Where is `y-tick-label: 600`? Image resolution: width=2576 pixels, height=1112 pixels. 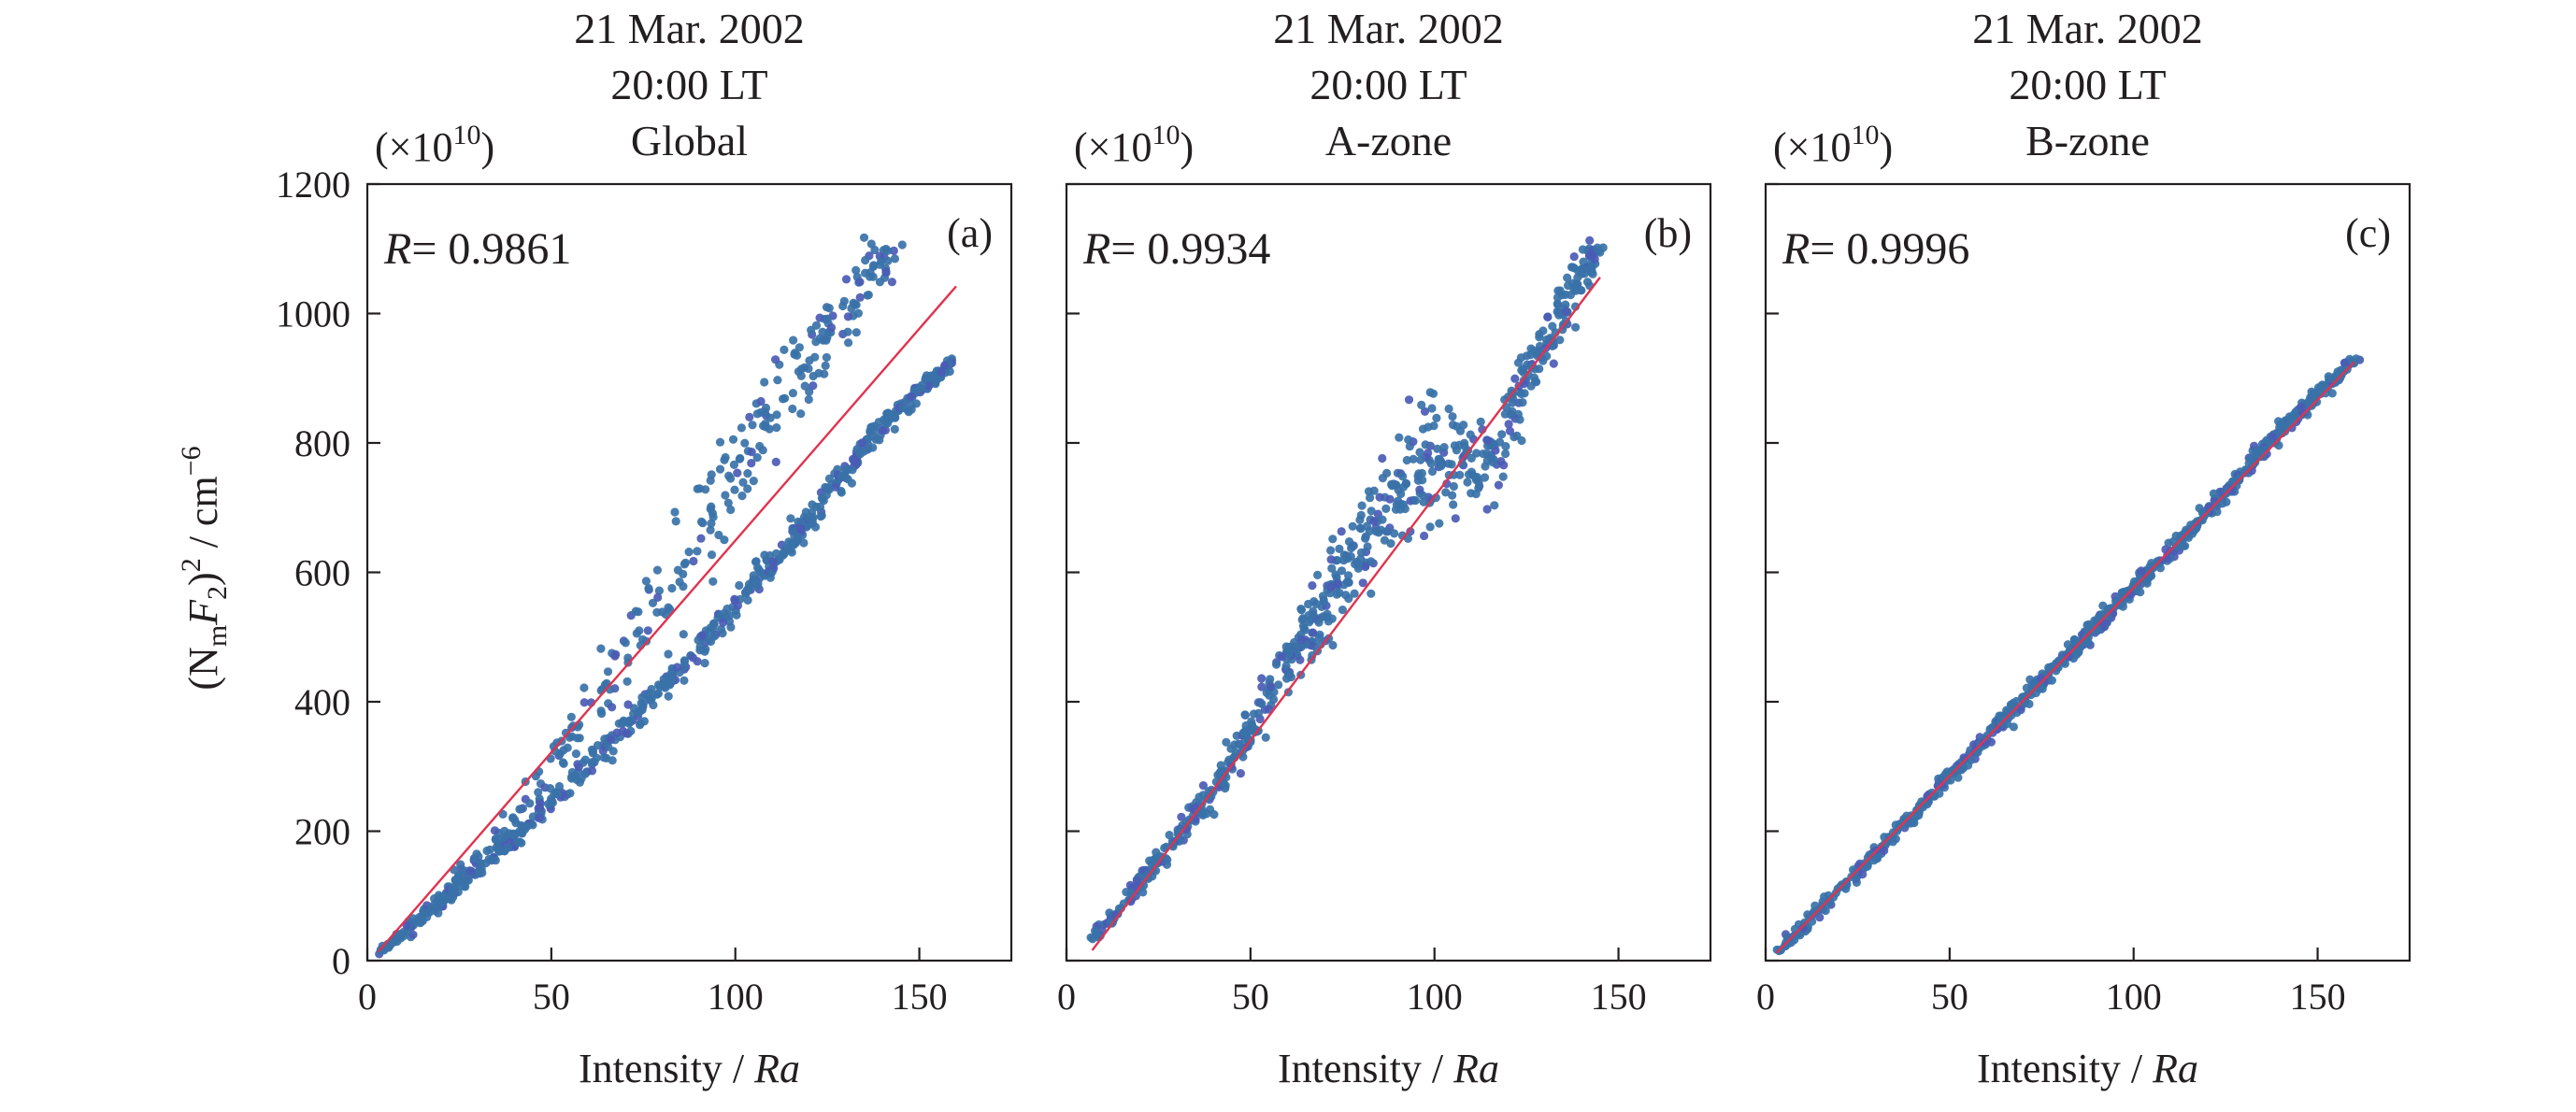
y-tick-label: 600 is located at coordinates (322, 573).